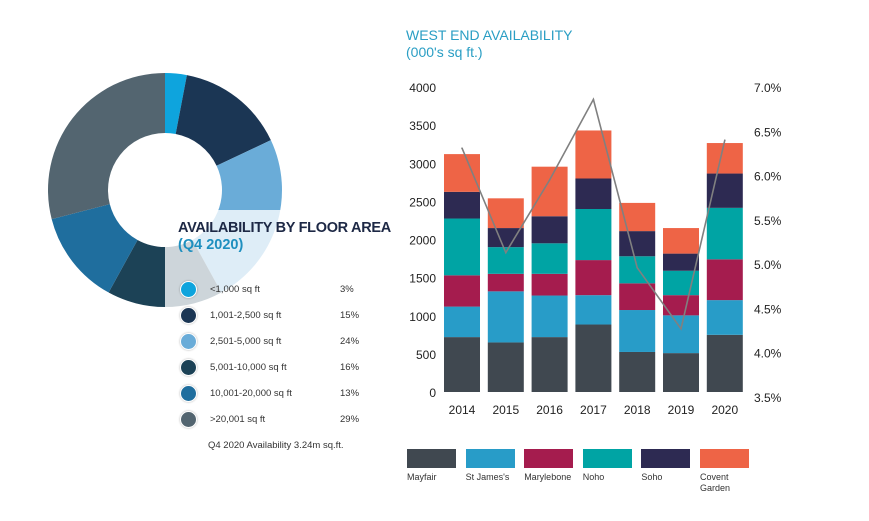 This screenshot has width=869, height=521. Describe the element at coordinates (681, 410) in the screenshot. I see `x-tick-label: 2019` at that location.